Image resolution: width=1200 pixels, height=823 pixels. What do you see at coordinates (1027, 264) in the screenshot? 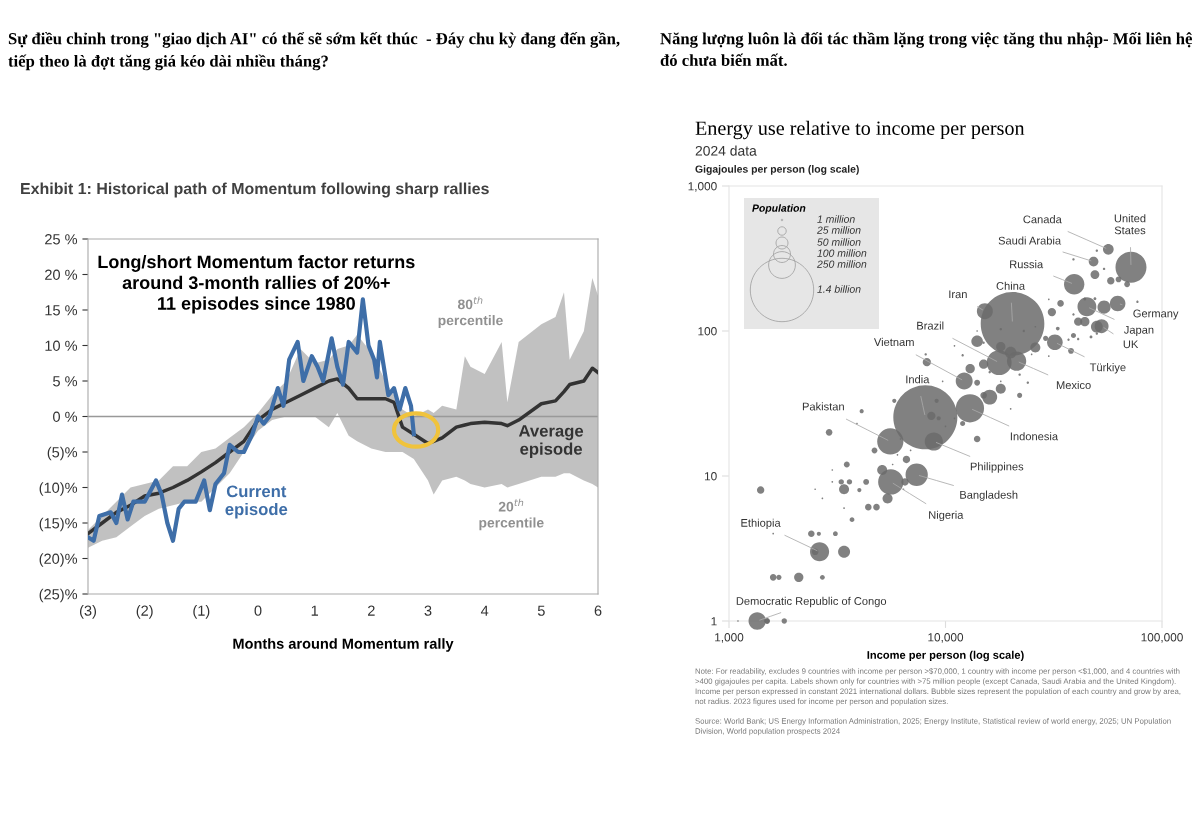
I see `annotation: Russia` at bounding box center [1027, 264].